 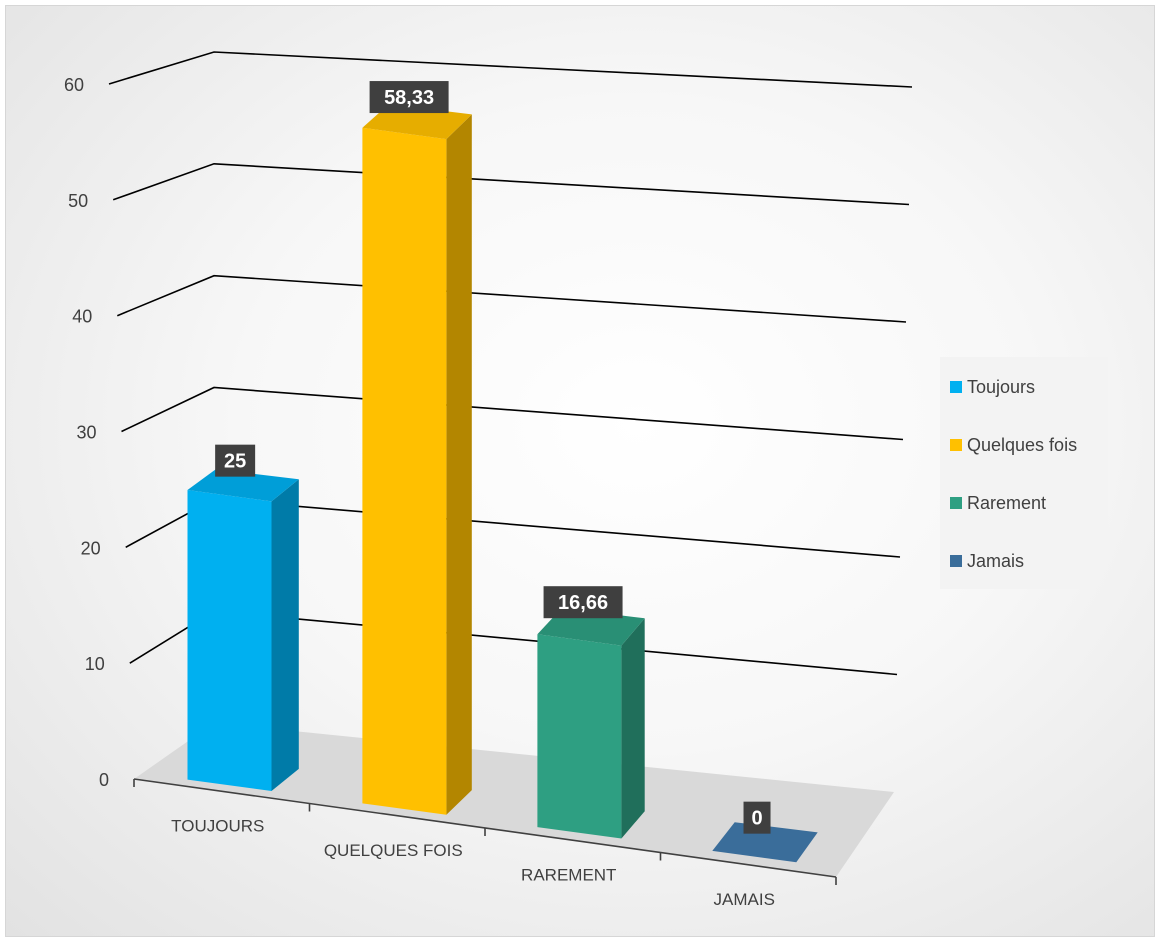 I want to click on bar-jamais, so click(x=765, y=842).